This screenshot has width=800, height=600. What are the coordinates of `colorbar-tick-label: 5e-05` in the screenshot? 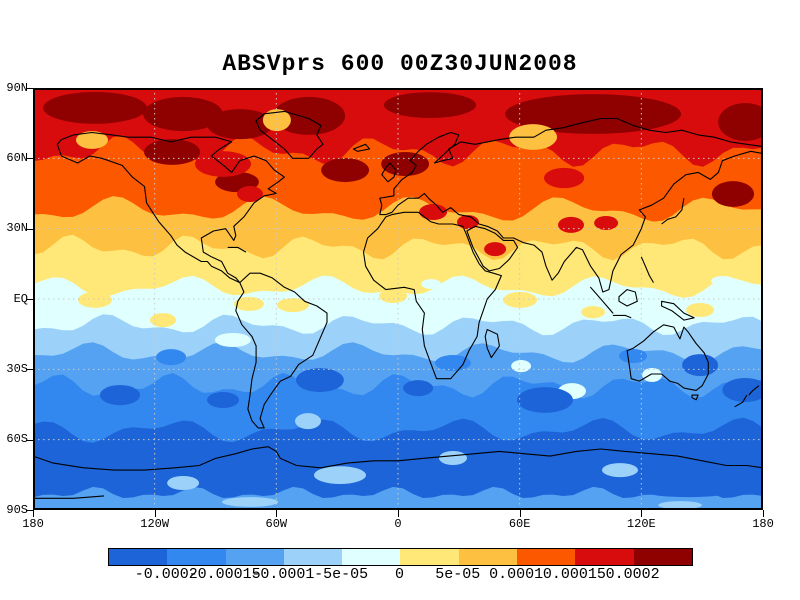 It's located at (458, 574).